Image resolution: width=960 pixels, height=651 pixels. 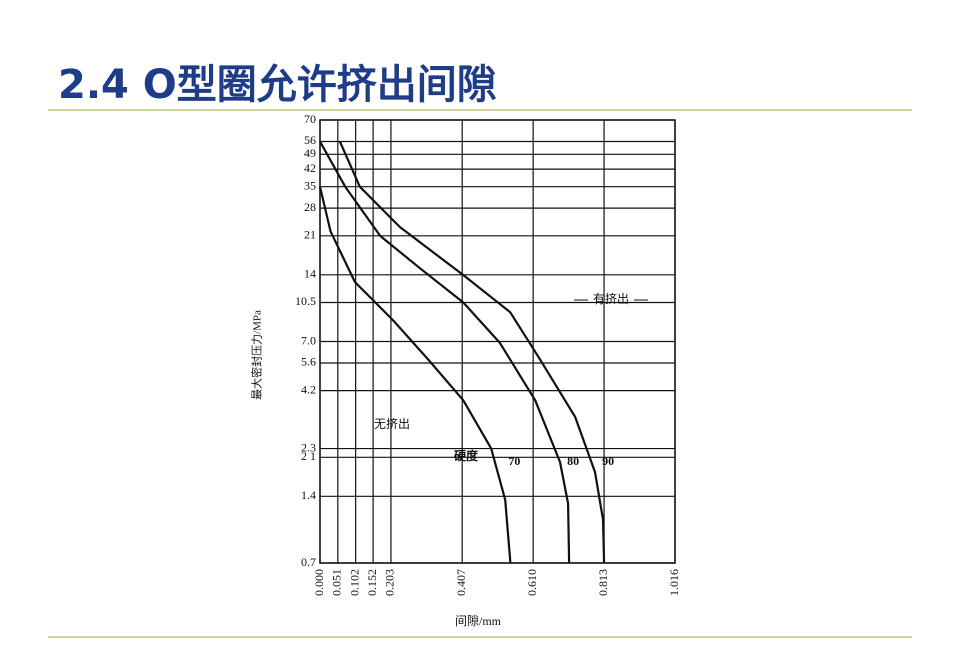 I want to click on y-tick-label: 7.0, so click(x=308, y=340).